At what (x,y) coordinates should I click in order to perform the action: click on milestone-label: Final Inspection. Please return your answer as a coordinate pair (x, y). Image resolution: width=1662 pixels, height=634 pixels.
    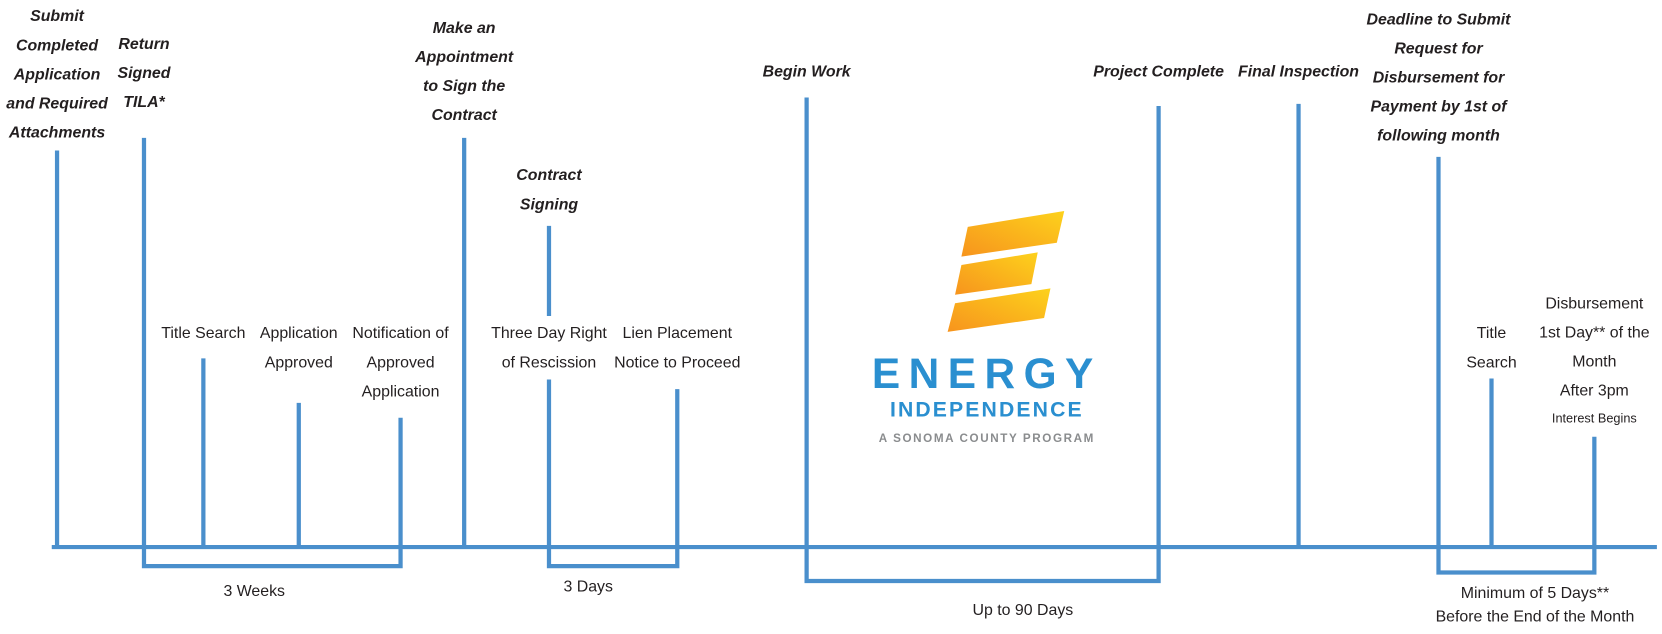
    Looking at the image, I should click on (1298, 71).